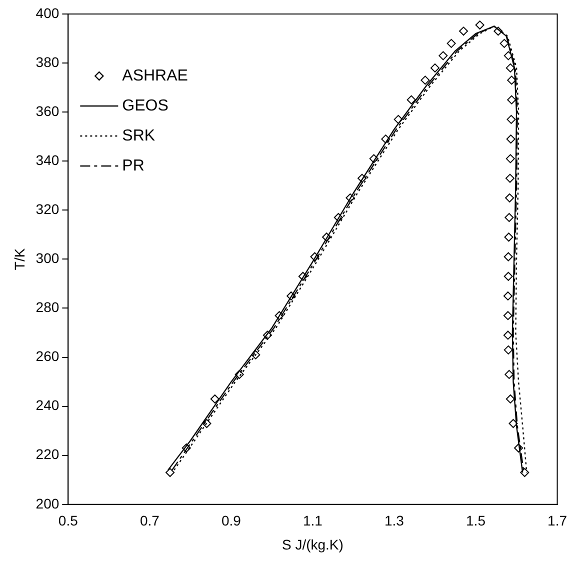  Describe the element at coordinates (476, 520) in the screenshot. I see `x-tick-label: 1.5` at that location.